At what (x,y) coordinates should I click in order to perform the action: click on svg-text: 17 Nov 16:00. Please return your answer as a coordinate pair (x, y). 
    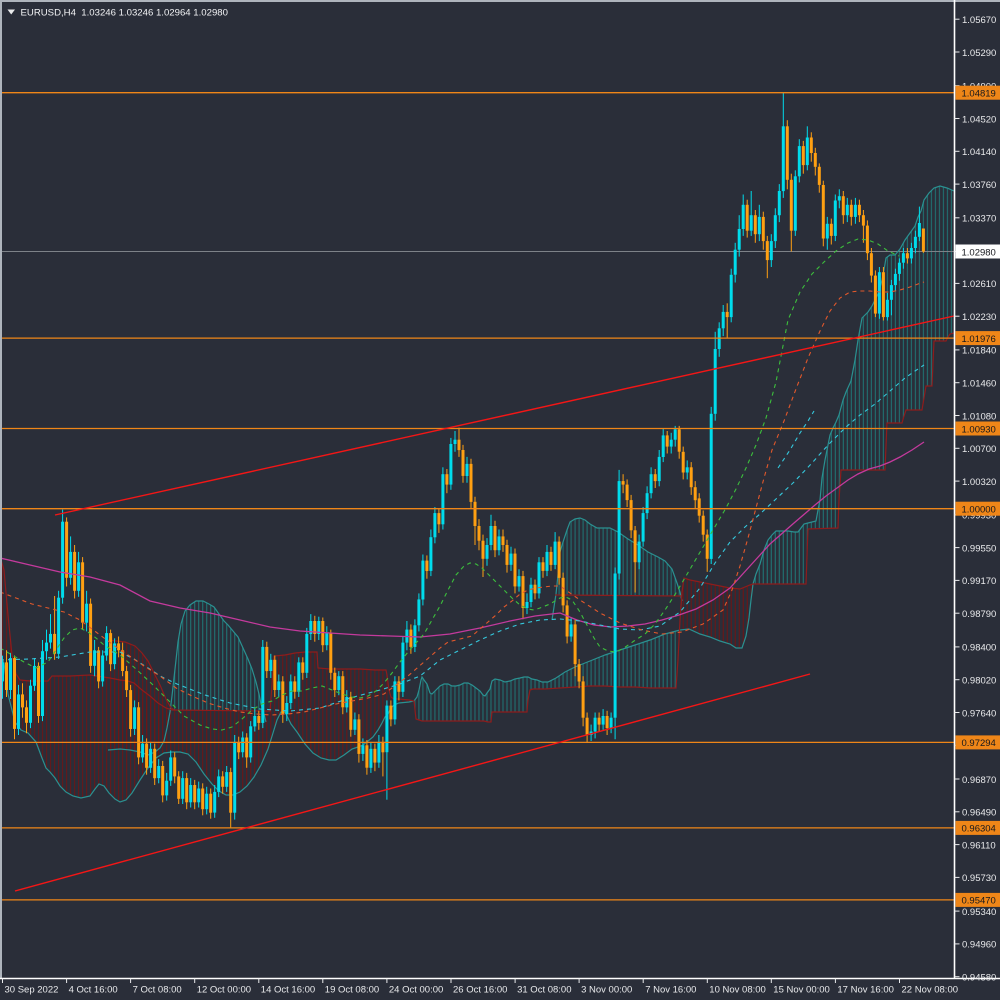
    Looking at the image, I should click on (865, 990).